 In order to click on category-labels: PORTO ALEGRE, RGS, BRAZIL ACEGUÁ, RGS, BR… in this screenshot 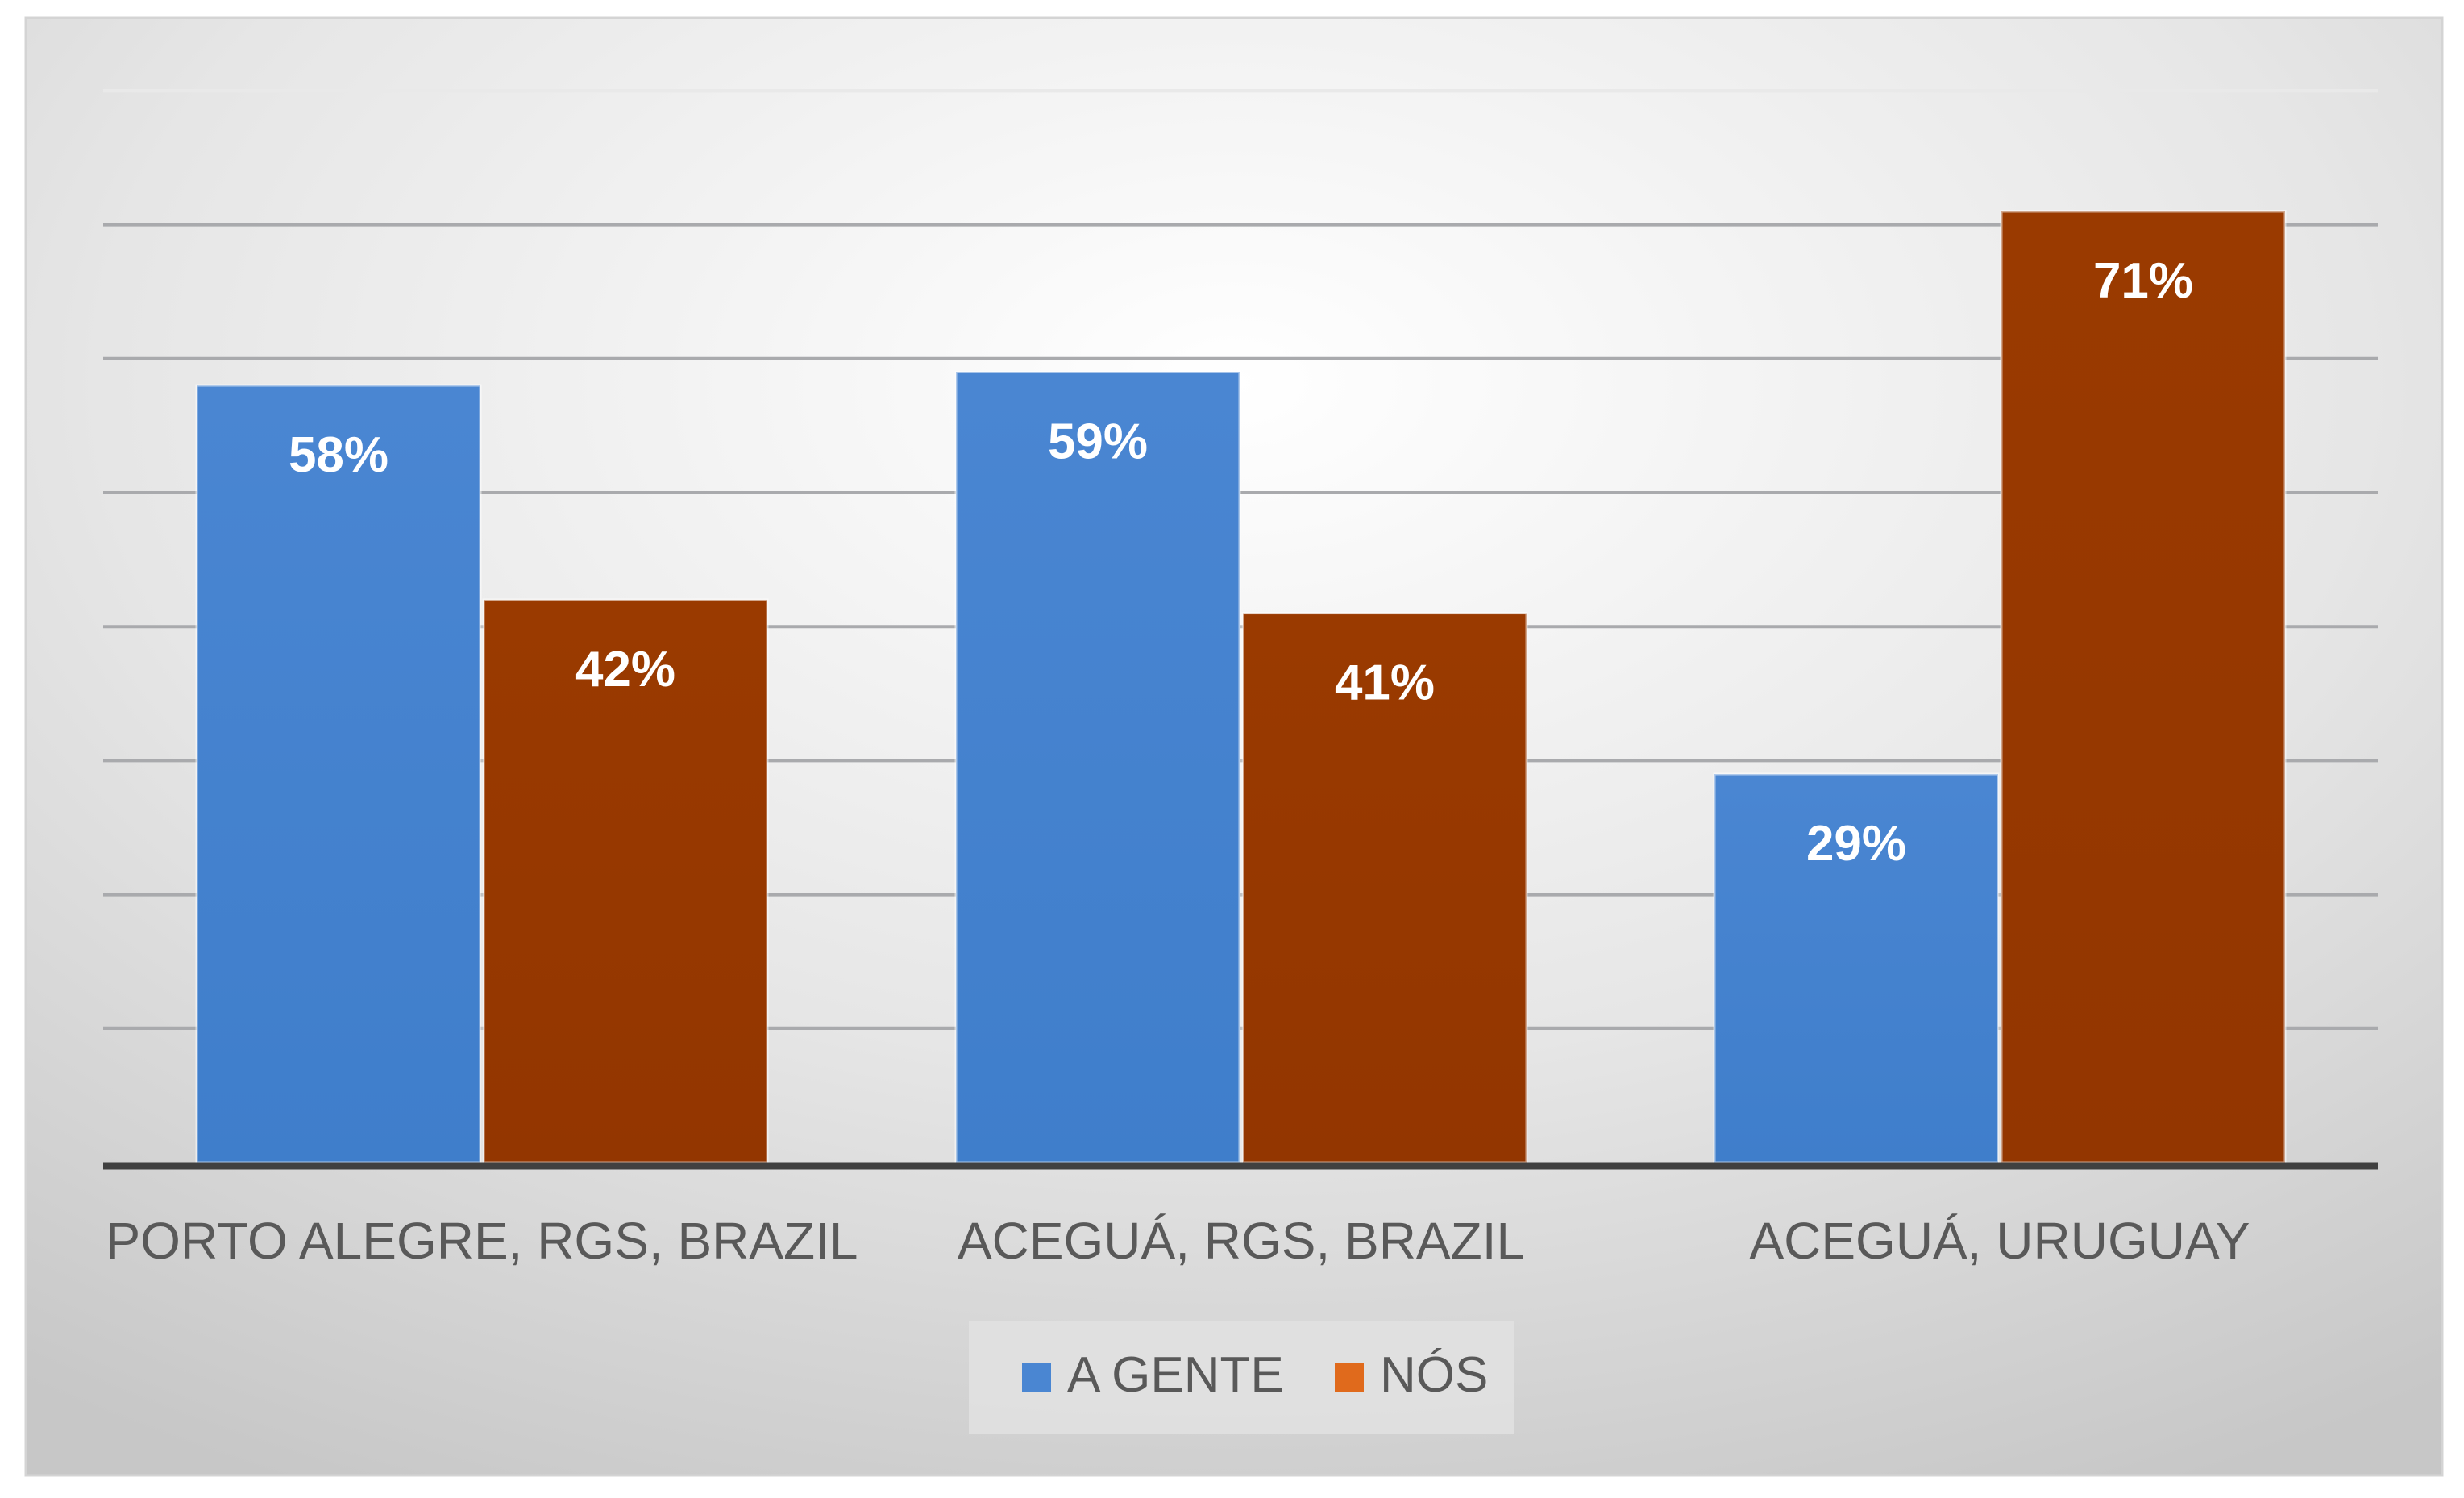, I will do `click(1178, 1241)`.